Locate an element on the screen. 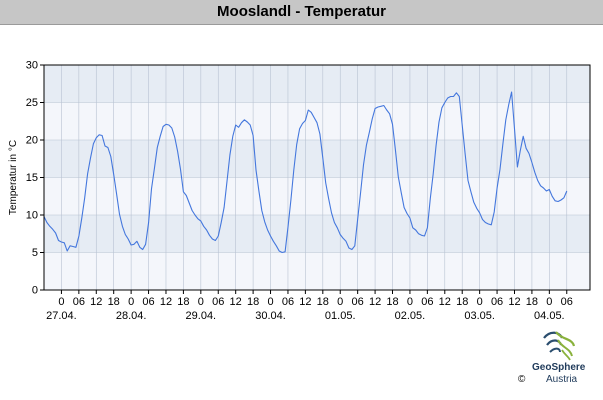 This screenshot has width=603, height=400. y-tick-label: 30 is located at coordinates (32, 66).